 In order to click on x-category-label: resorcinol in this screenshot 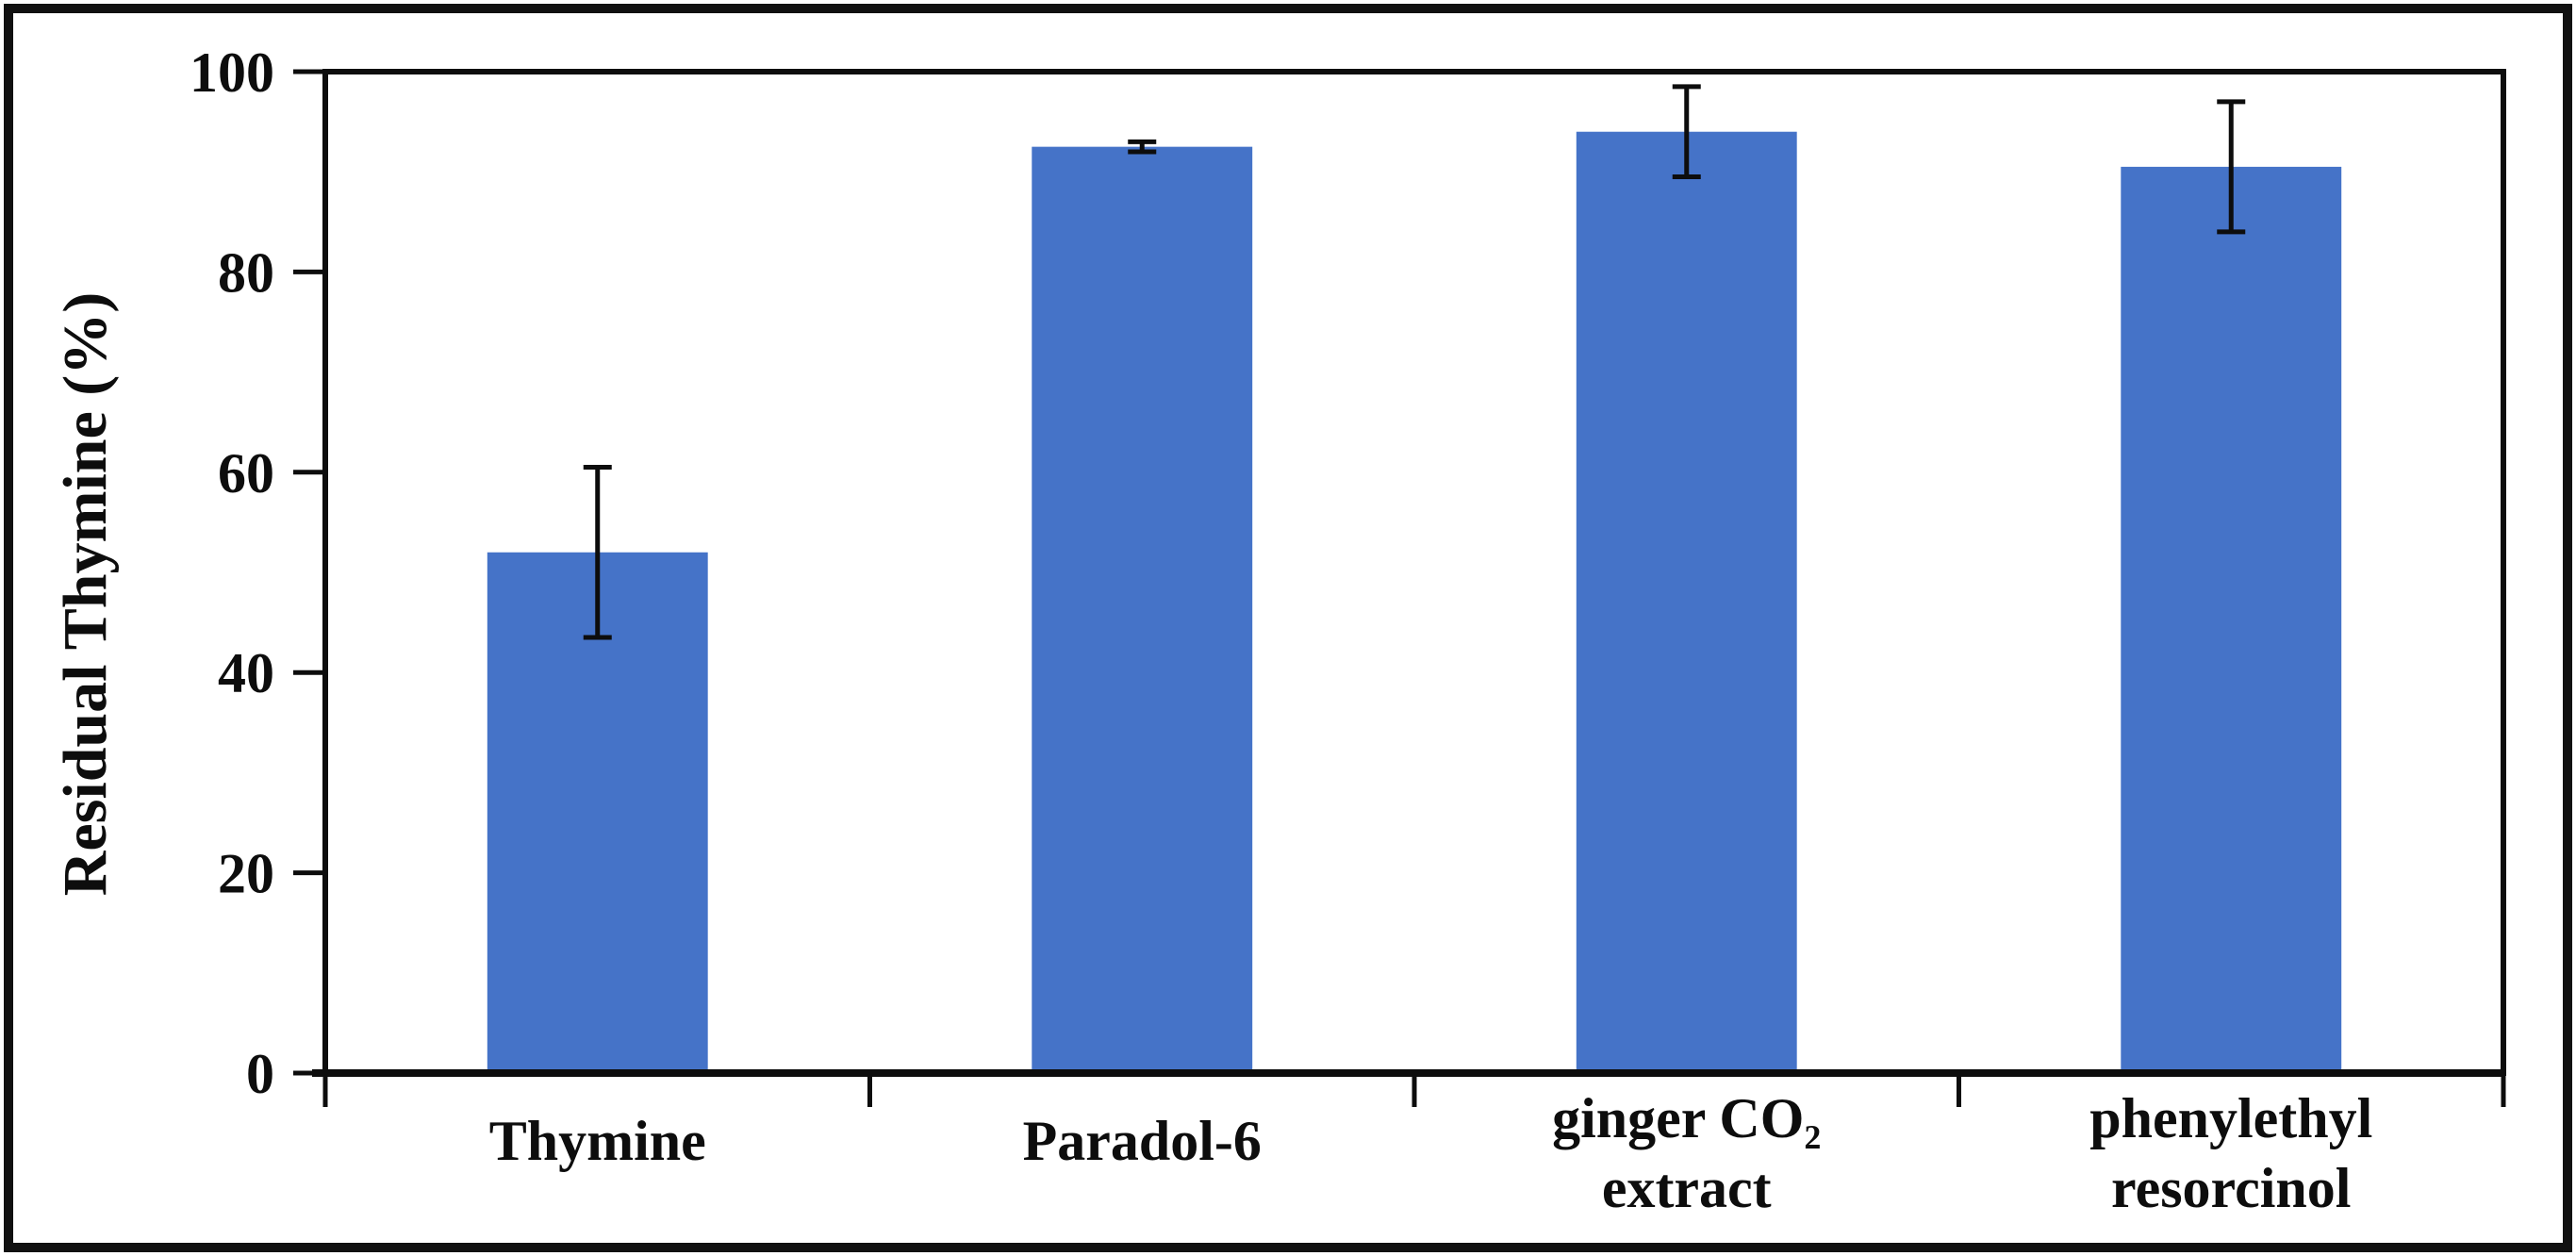, I will do `click(2231, 1188)`.